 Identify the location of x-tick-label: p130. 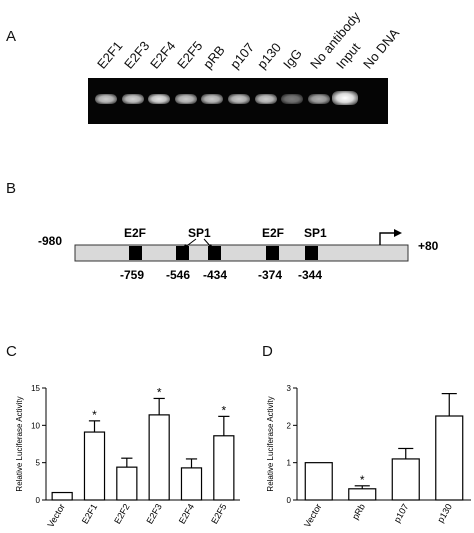
(444, 513).